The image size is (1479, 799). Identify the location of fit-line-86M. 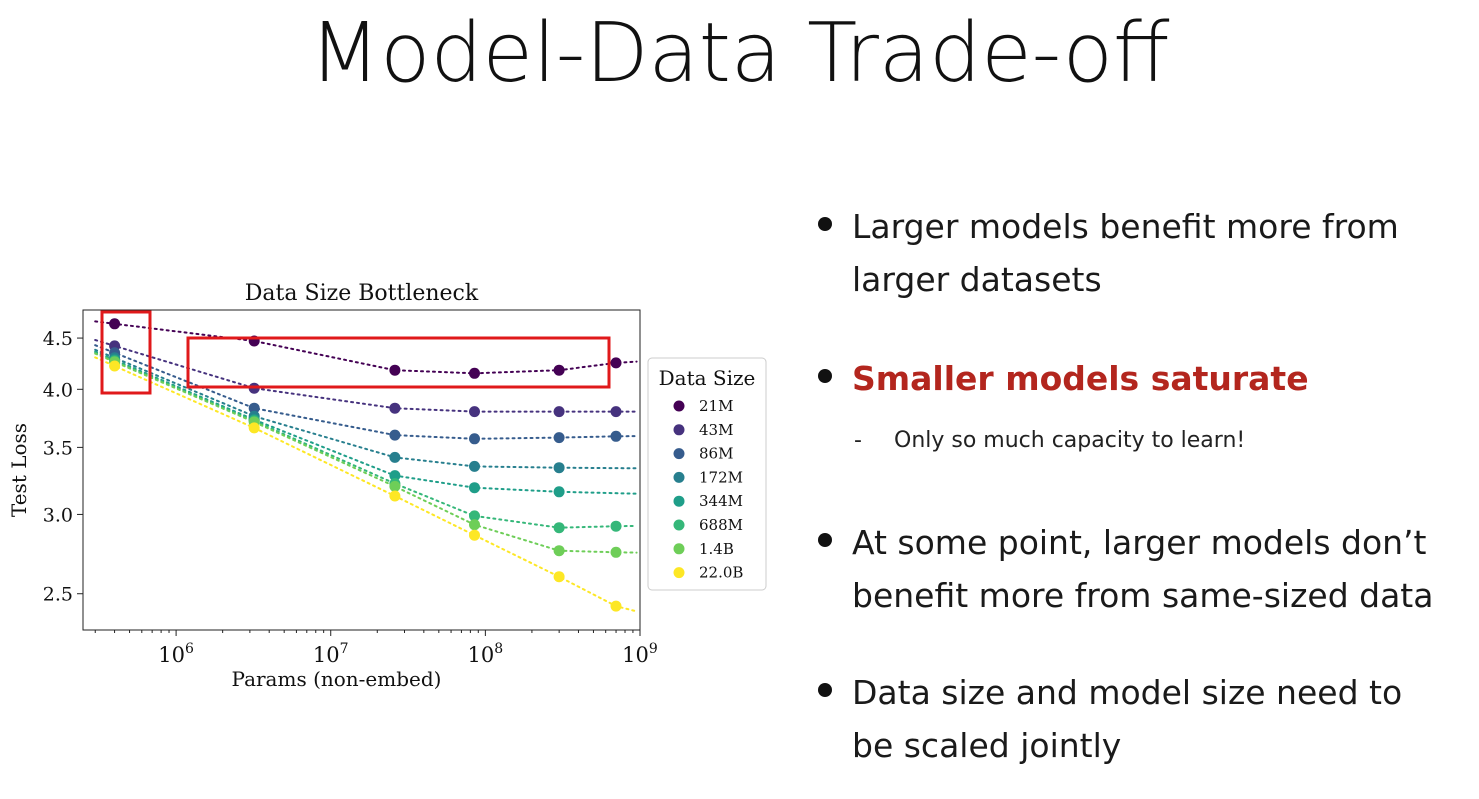
(366, 392).